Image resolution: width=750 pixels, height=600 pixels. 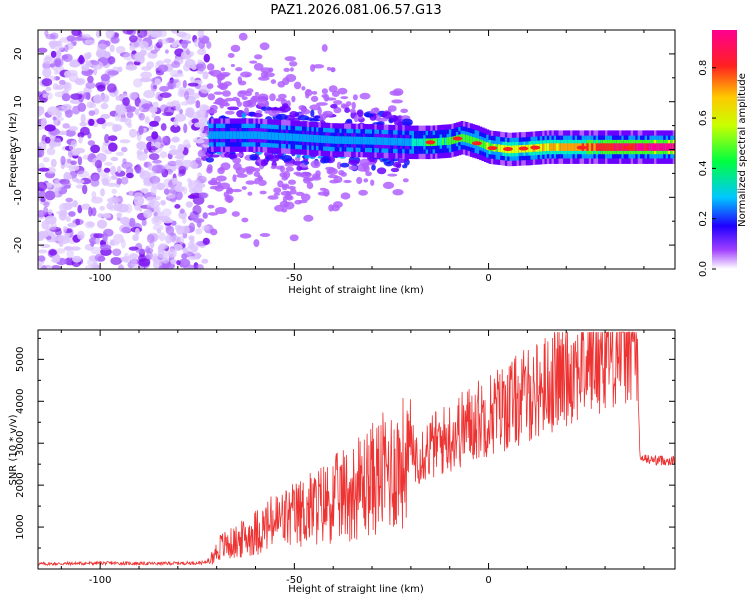 I want to click on colorbar-gradient, so click(x=724, y=149).